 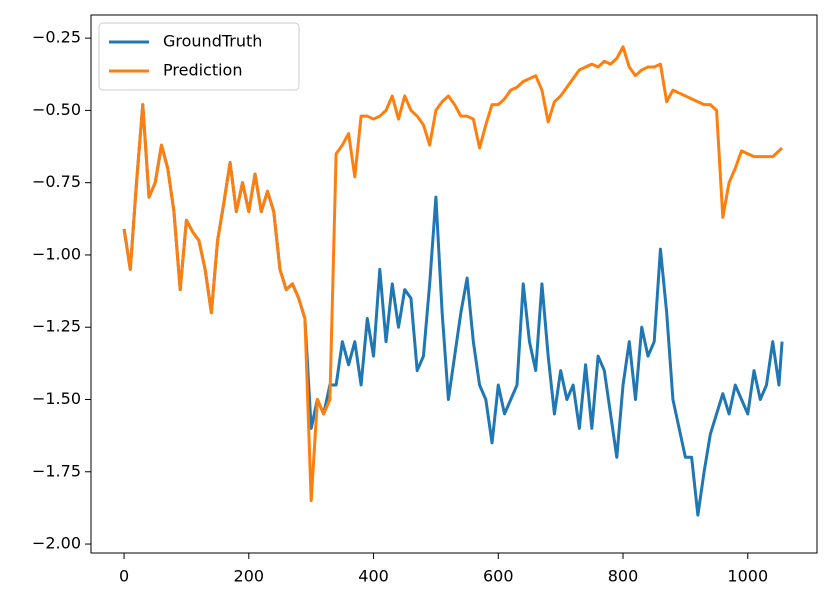 What do you see at coordinates (56, 398) in the screenshot?
I see `y-tick-label: −1.50` at bounding box center [56, 398].